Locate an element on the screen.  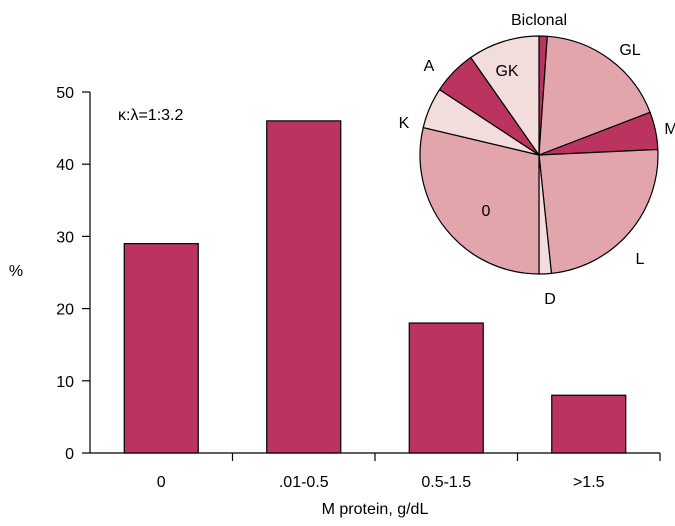
pie-slice-label: M is located at coordinates (669, 129).